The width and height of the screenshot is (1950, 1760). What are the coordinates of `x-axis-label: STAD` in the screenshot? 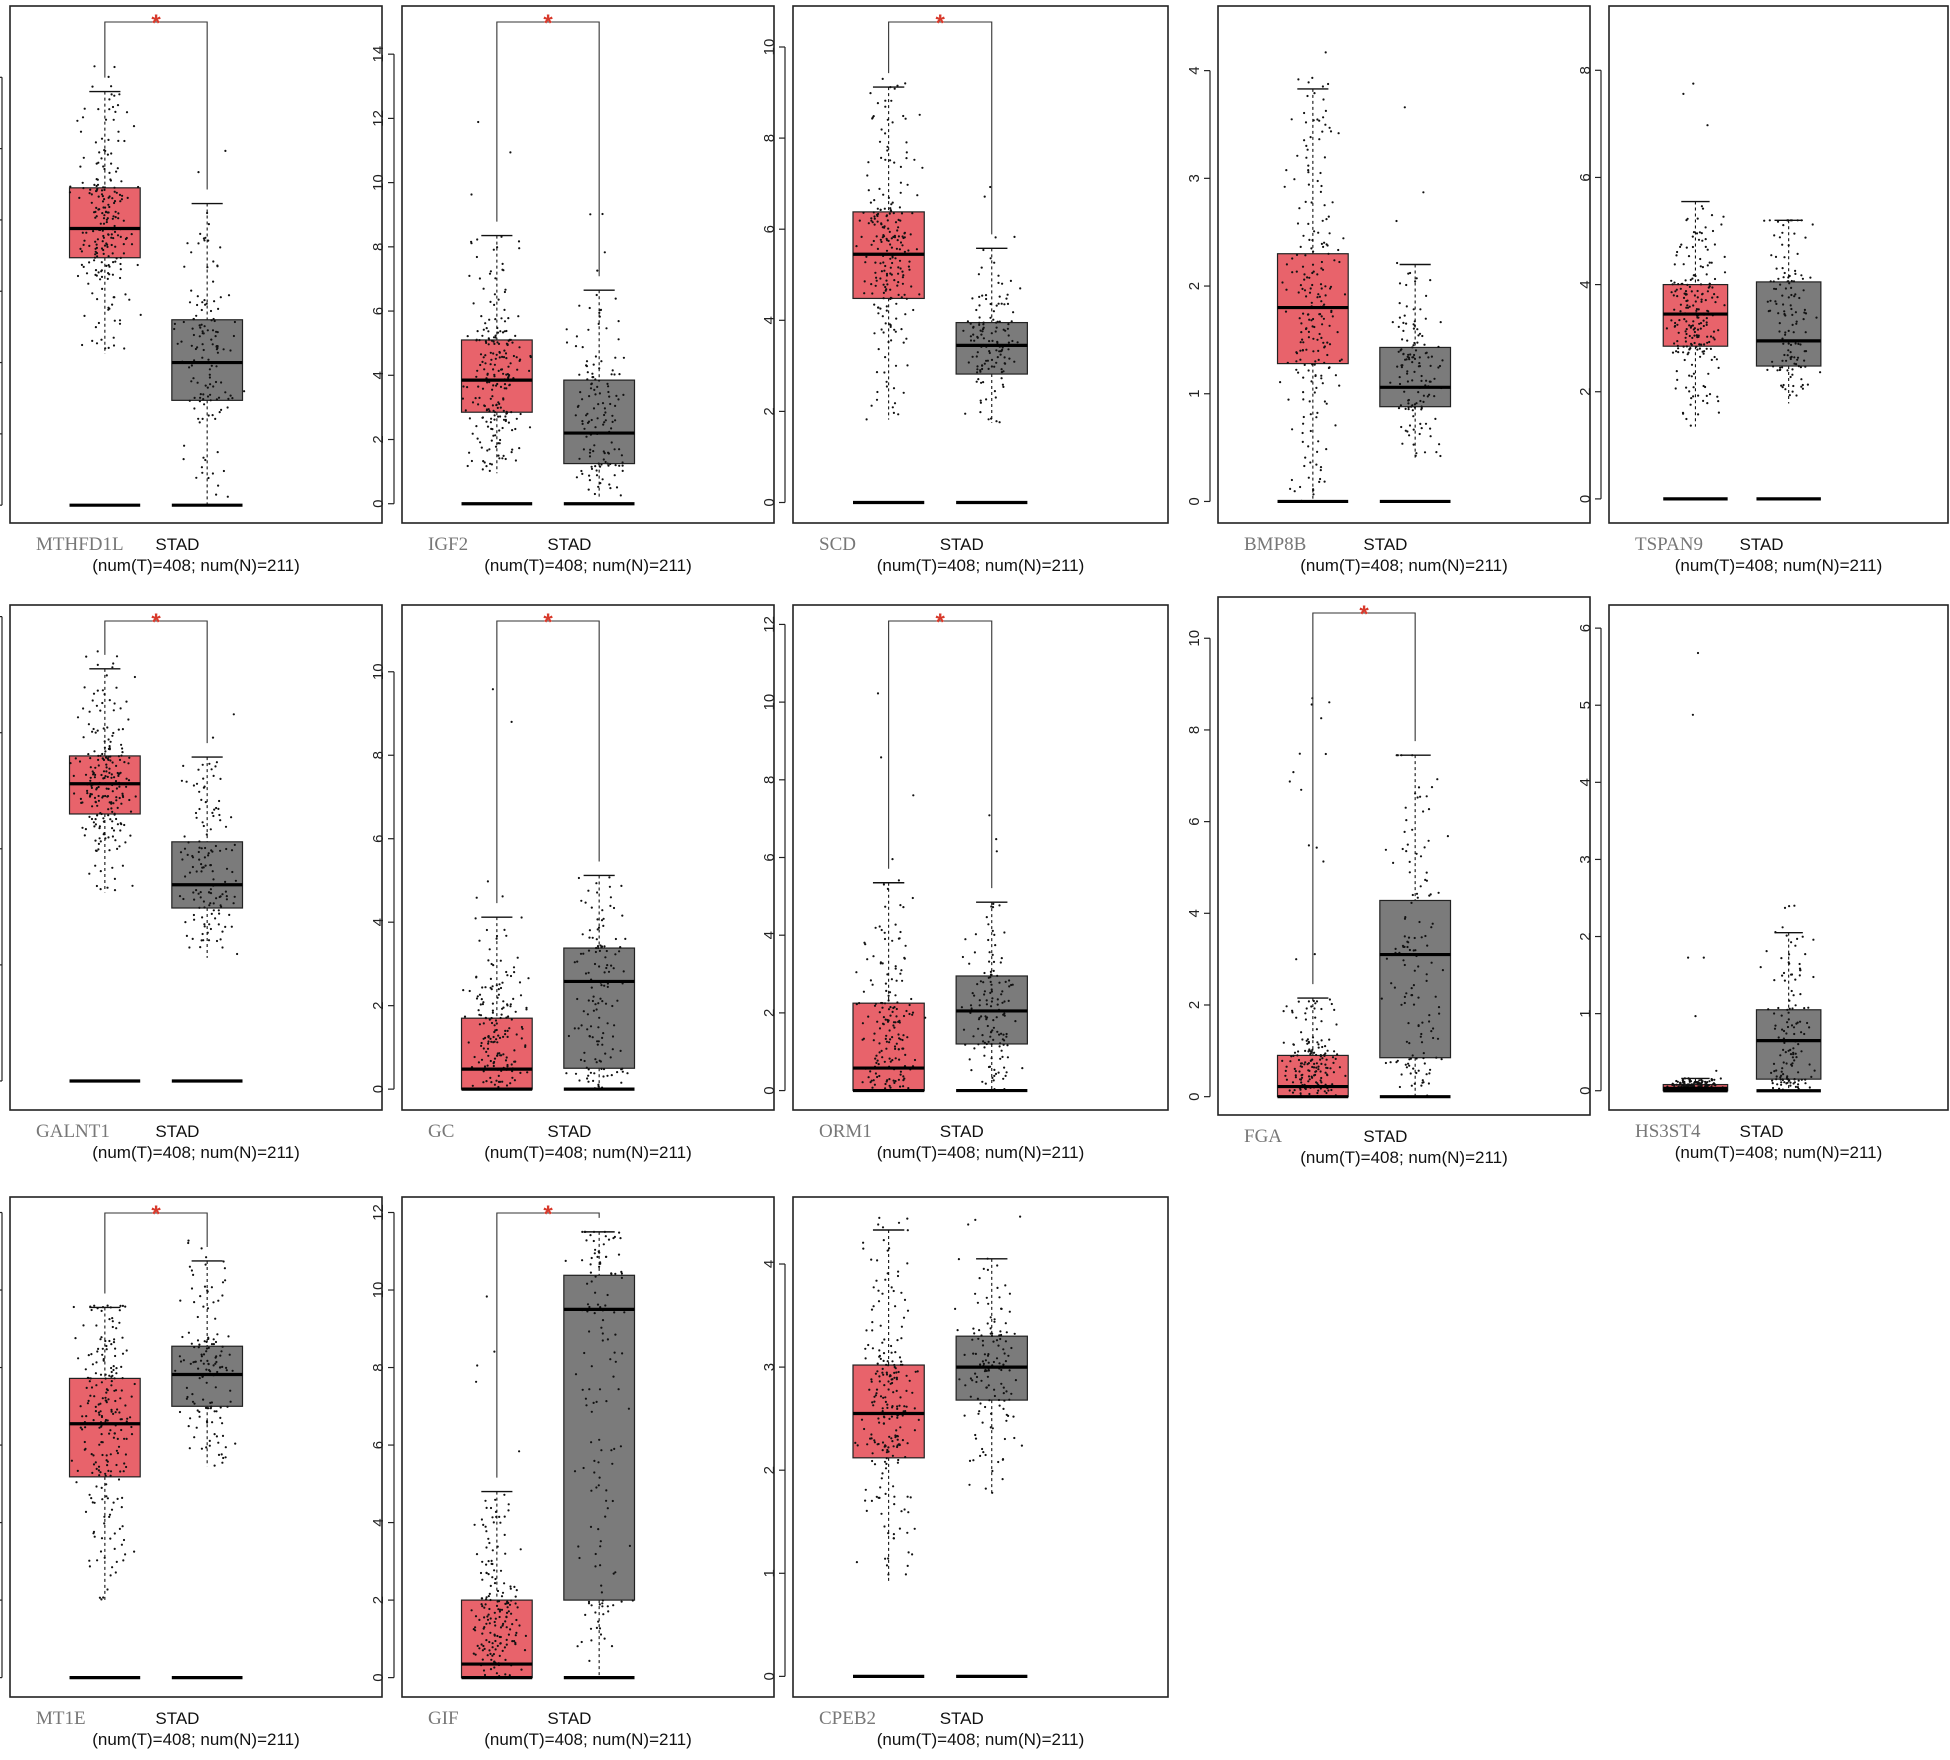 It's located at (962, 544).